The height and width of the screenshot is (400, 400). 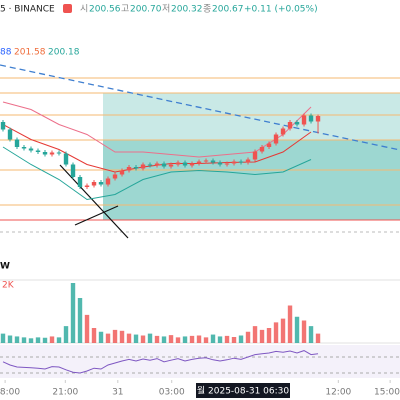 I want to click on x-tick-label: 03:00, so click(x=172, y=393).